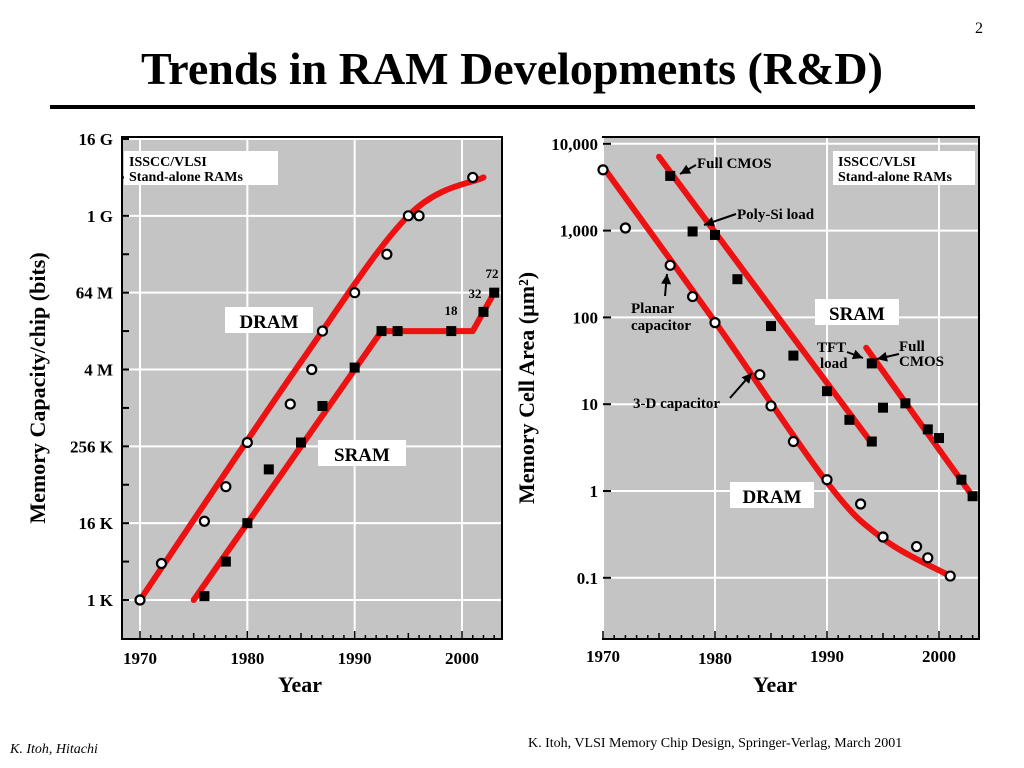  I want to click on dram-label-box, so click(772, 495).